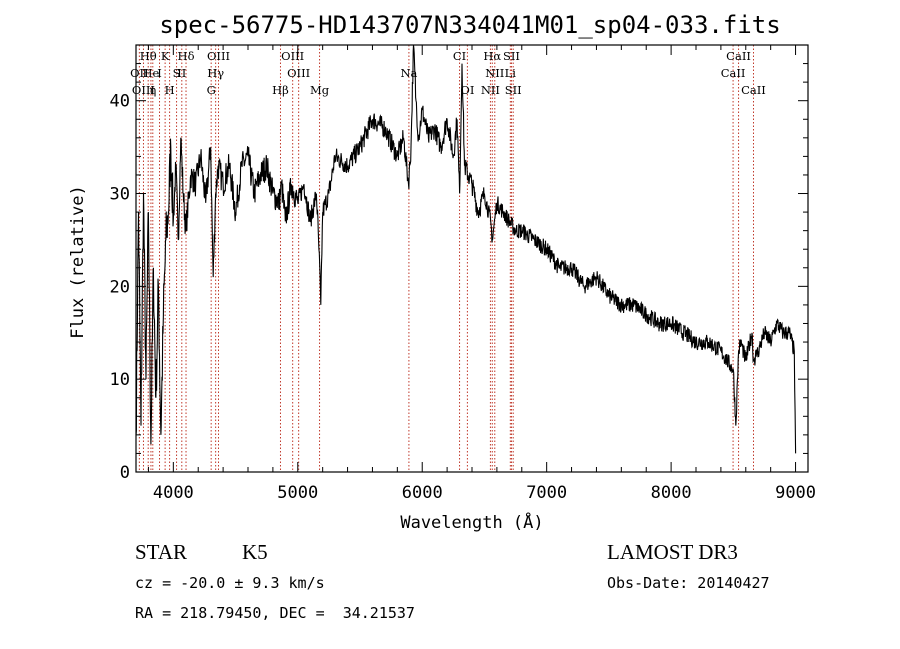 Image resolution: width=900 pixels, height=649 pixels. What do you see at coordinates (218, 56) in the screenshot?
I see `line-label-3: OIII` at bounding box center [218, 56].